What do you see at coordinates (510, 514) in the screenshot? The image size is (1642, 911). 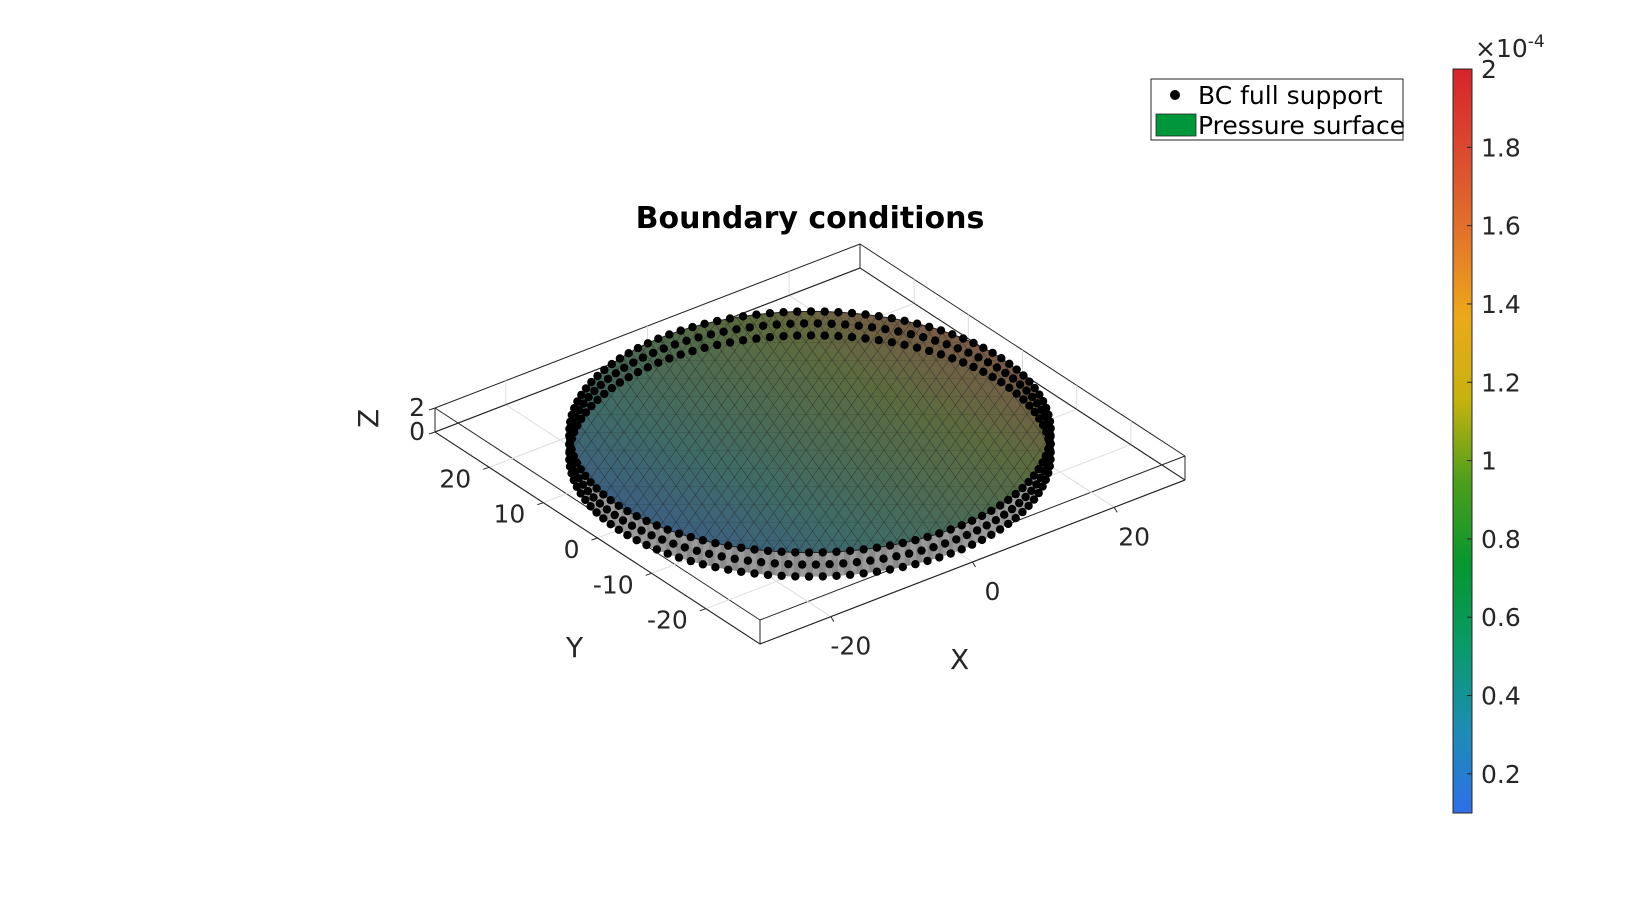 I see `y-tick-label: 10` at bounding box center [510, 514].